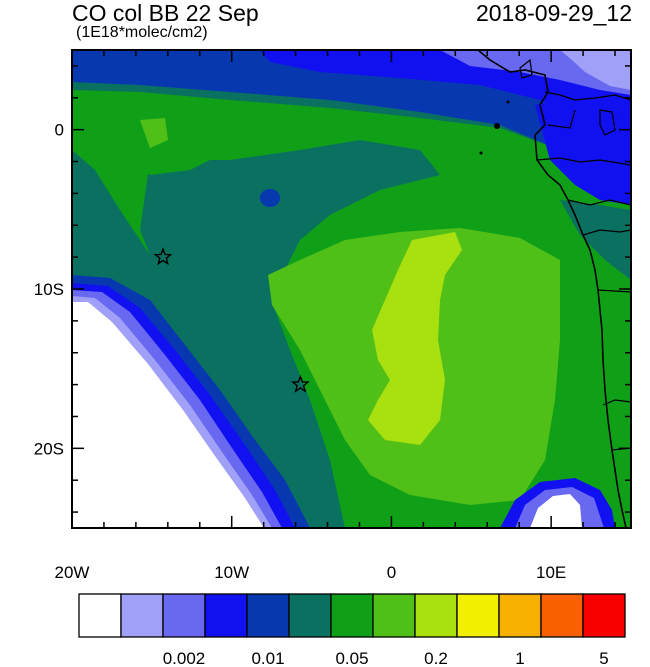  Describe the element at coordinates (168, 415) in the screenshot. I see `field-white-sw` at that location.